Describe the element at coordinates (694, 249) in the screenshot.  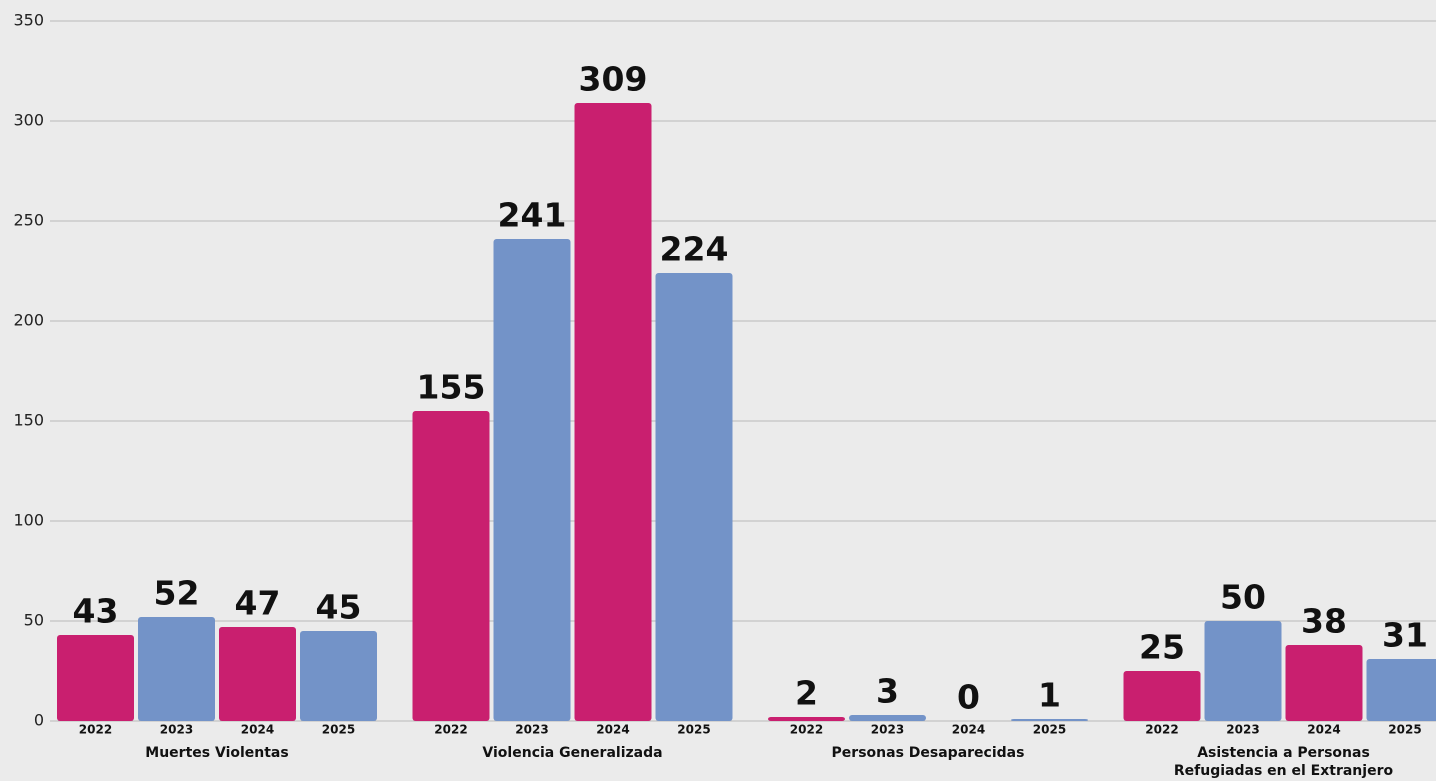
I see `value-label: 224` at that location.